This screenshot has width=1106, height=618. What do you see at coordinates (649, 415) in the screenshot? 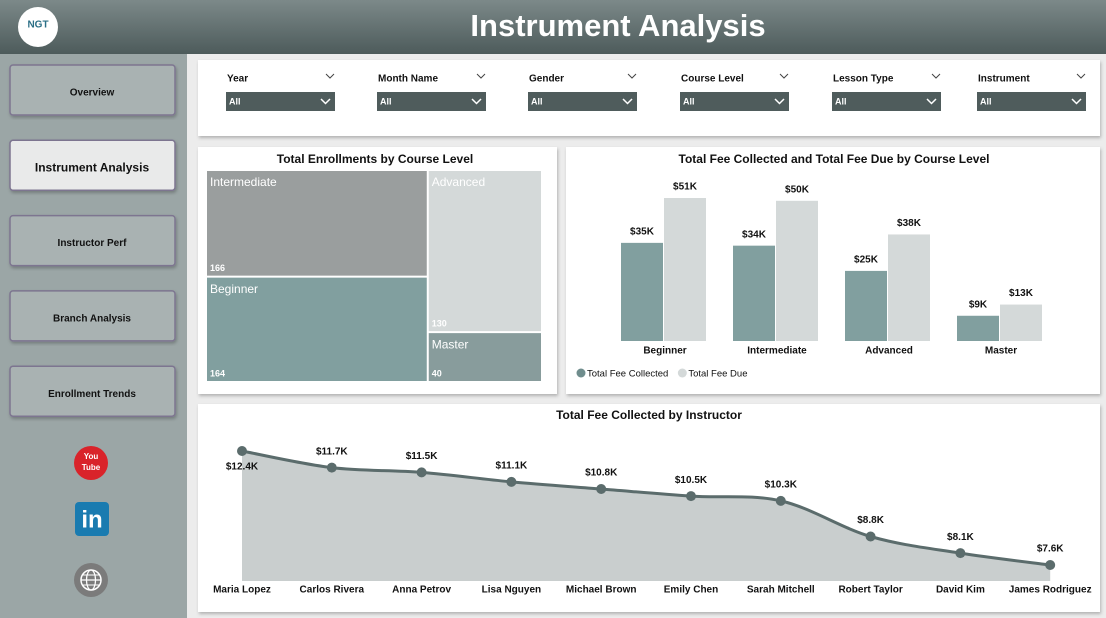
I see `chart-title: Total Fee Collected by Instructor` at bounding box center [649, 415].